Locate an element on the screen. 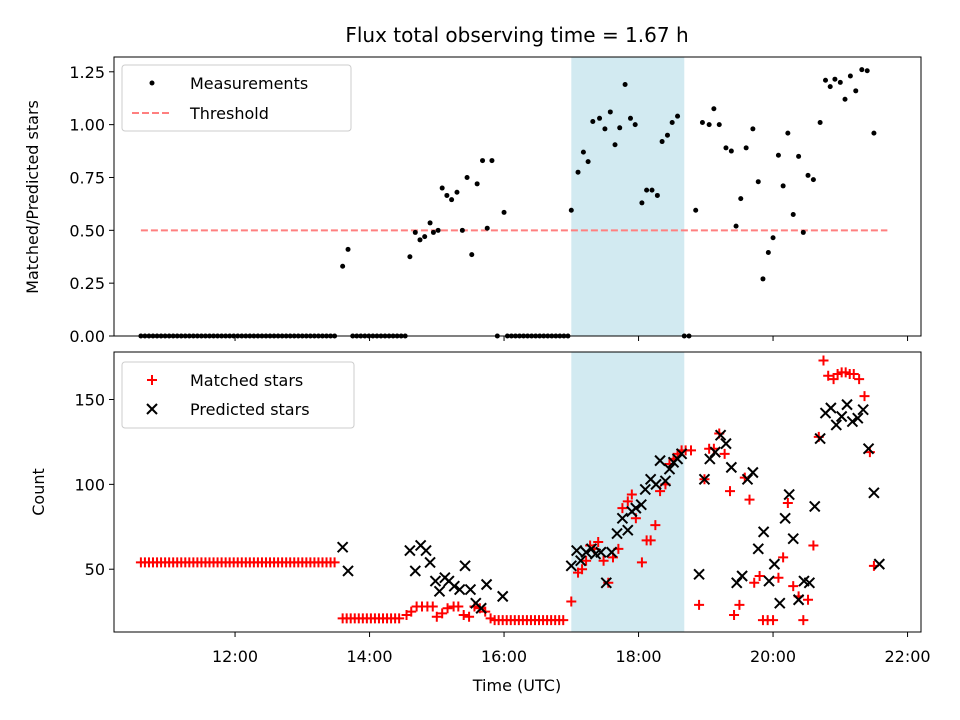 The image size is (960, 720). bottom-shaded-span is located at coordinates (628, 492).